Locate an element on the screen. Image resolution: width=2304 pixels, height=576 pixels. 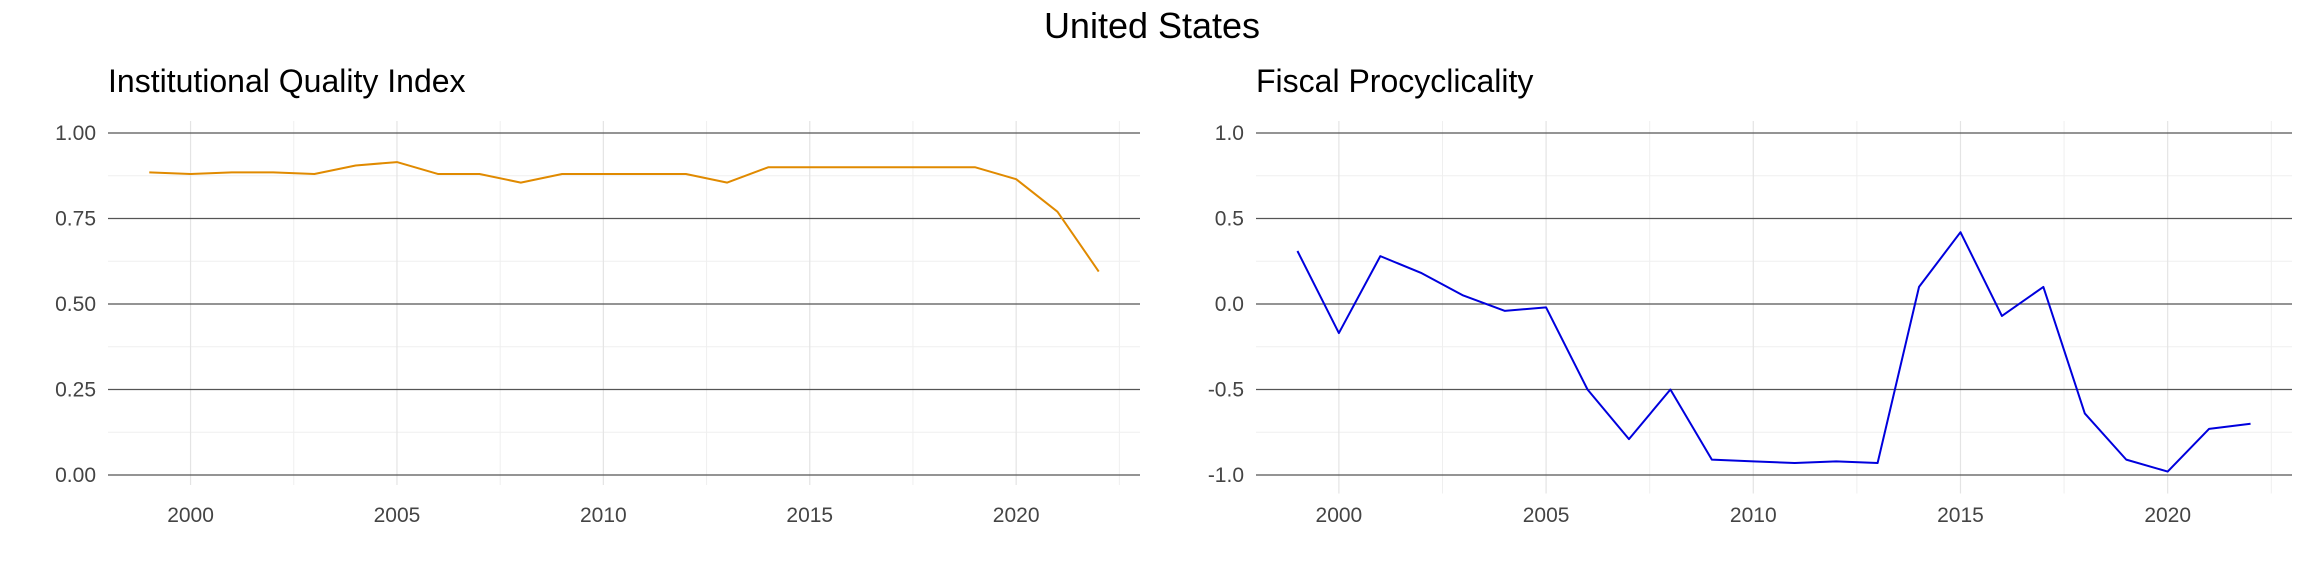
y-tick-label: 0.5 is located at coordinates (1229, 219).